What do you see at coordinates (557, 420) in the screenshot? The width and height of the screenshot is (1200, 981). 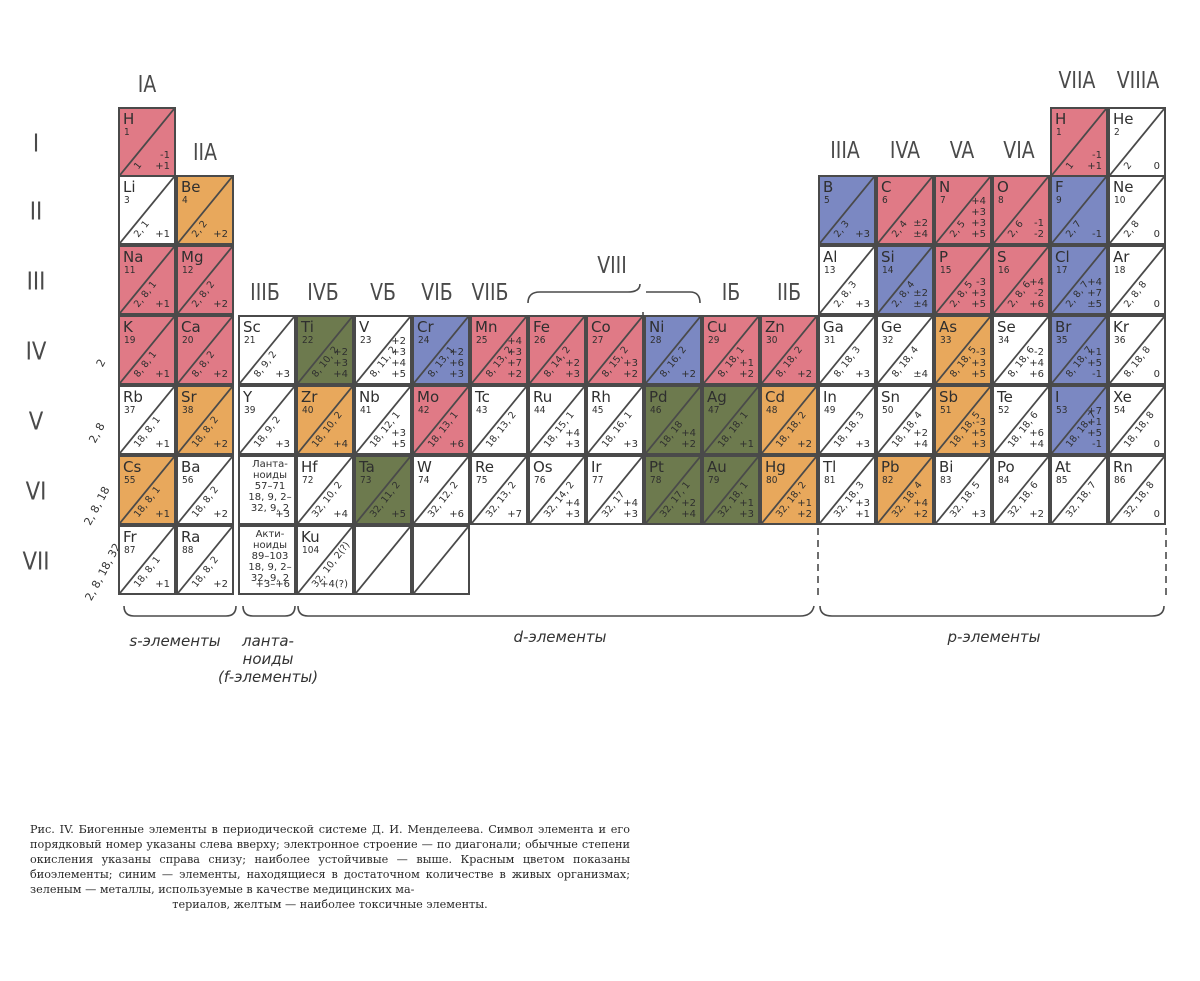 I see `element-cell: Ru 44 18, 15, 1 +4 +3` at bounding box center [557, 420].